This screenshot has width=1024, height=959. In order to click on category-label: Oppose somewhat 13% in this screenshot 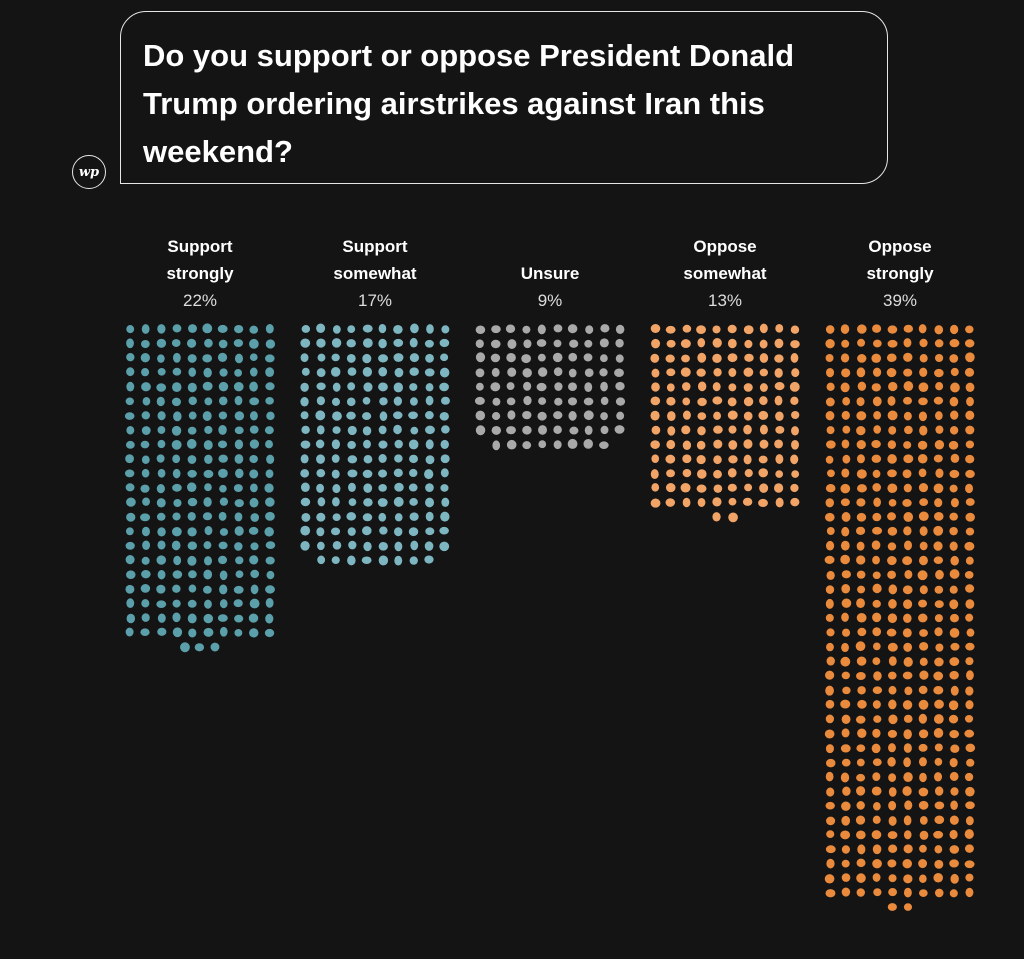, I will do `click(725, 273)`.